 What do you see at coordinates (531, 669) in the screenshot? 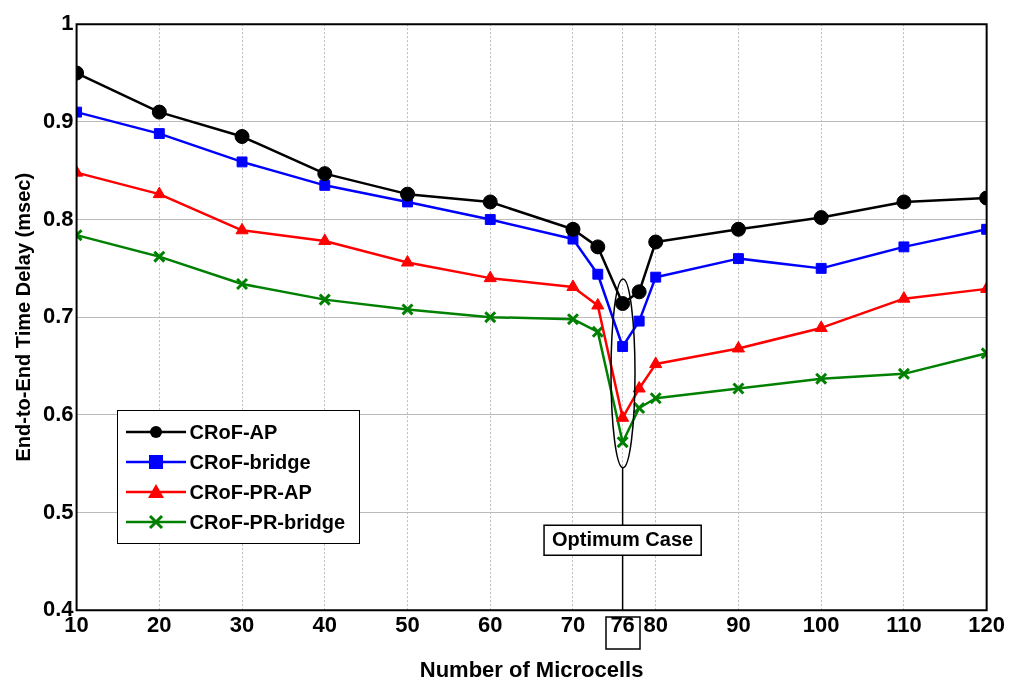
I see `x-axis-title: Number of Microcells` at bounding box center [531, 669].